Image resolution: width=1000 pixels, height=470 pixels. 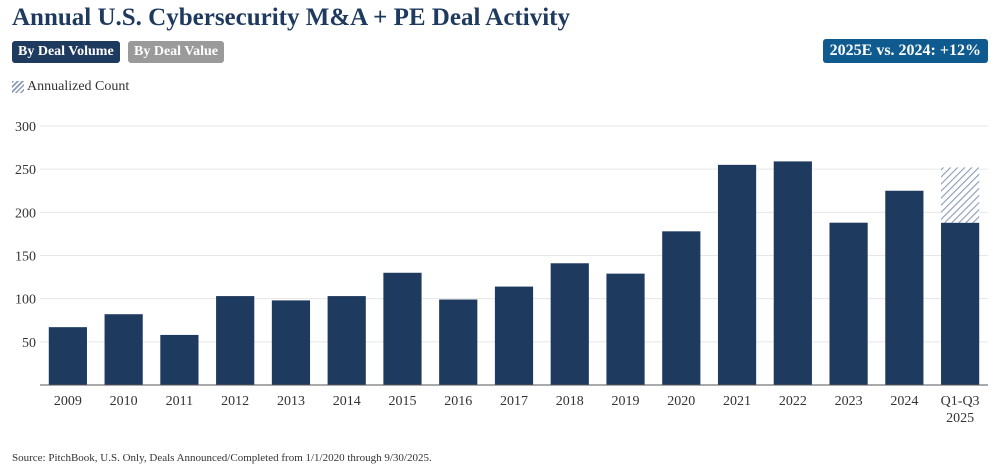 What do you see at coordinates (681, 401) in the screenshot?
I see `x-tick-label: 2020` at bounding box center [681, 401].